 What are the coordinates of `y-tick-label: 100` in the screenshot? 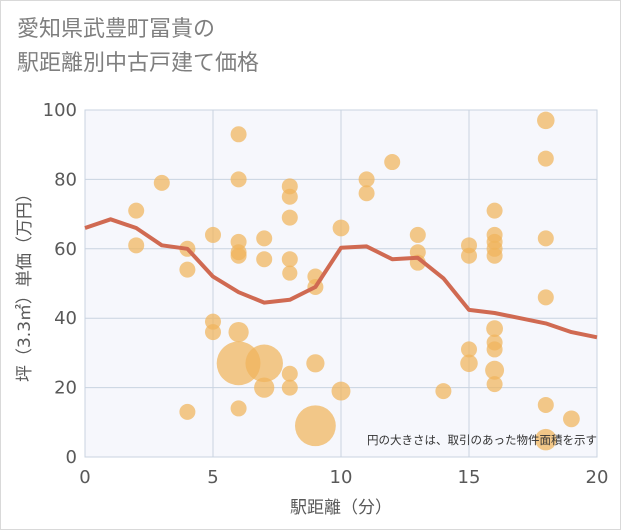 It's located at (60, 110).